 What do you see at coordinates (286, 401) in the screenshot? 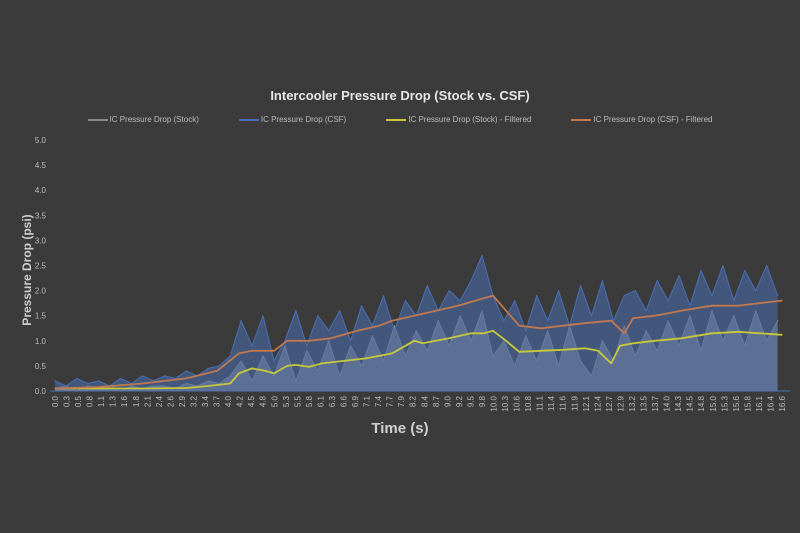
I see `x-tick-label: 5.3` at bounding box center [286, 401].